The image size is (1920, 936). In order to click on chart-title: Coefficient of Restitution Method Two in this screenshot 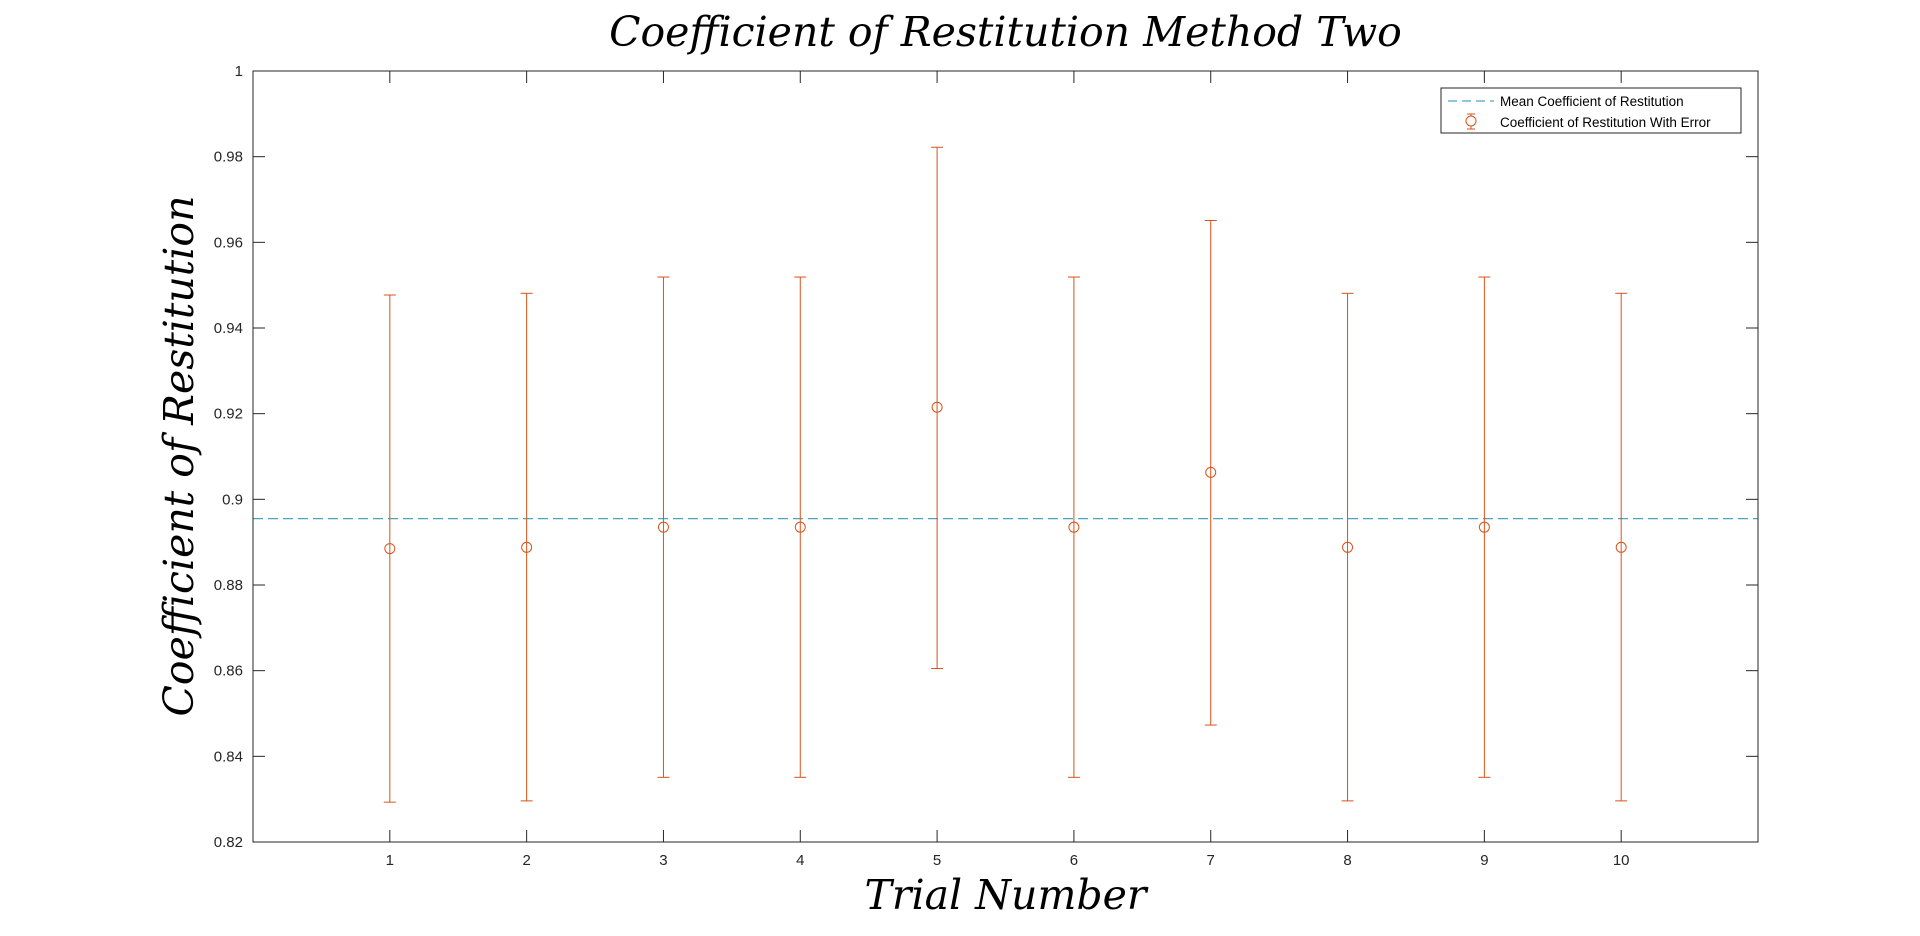, I will do `click(1005, 32)`.